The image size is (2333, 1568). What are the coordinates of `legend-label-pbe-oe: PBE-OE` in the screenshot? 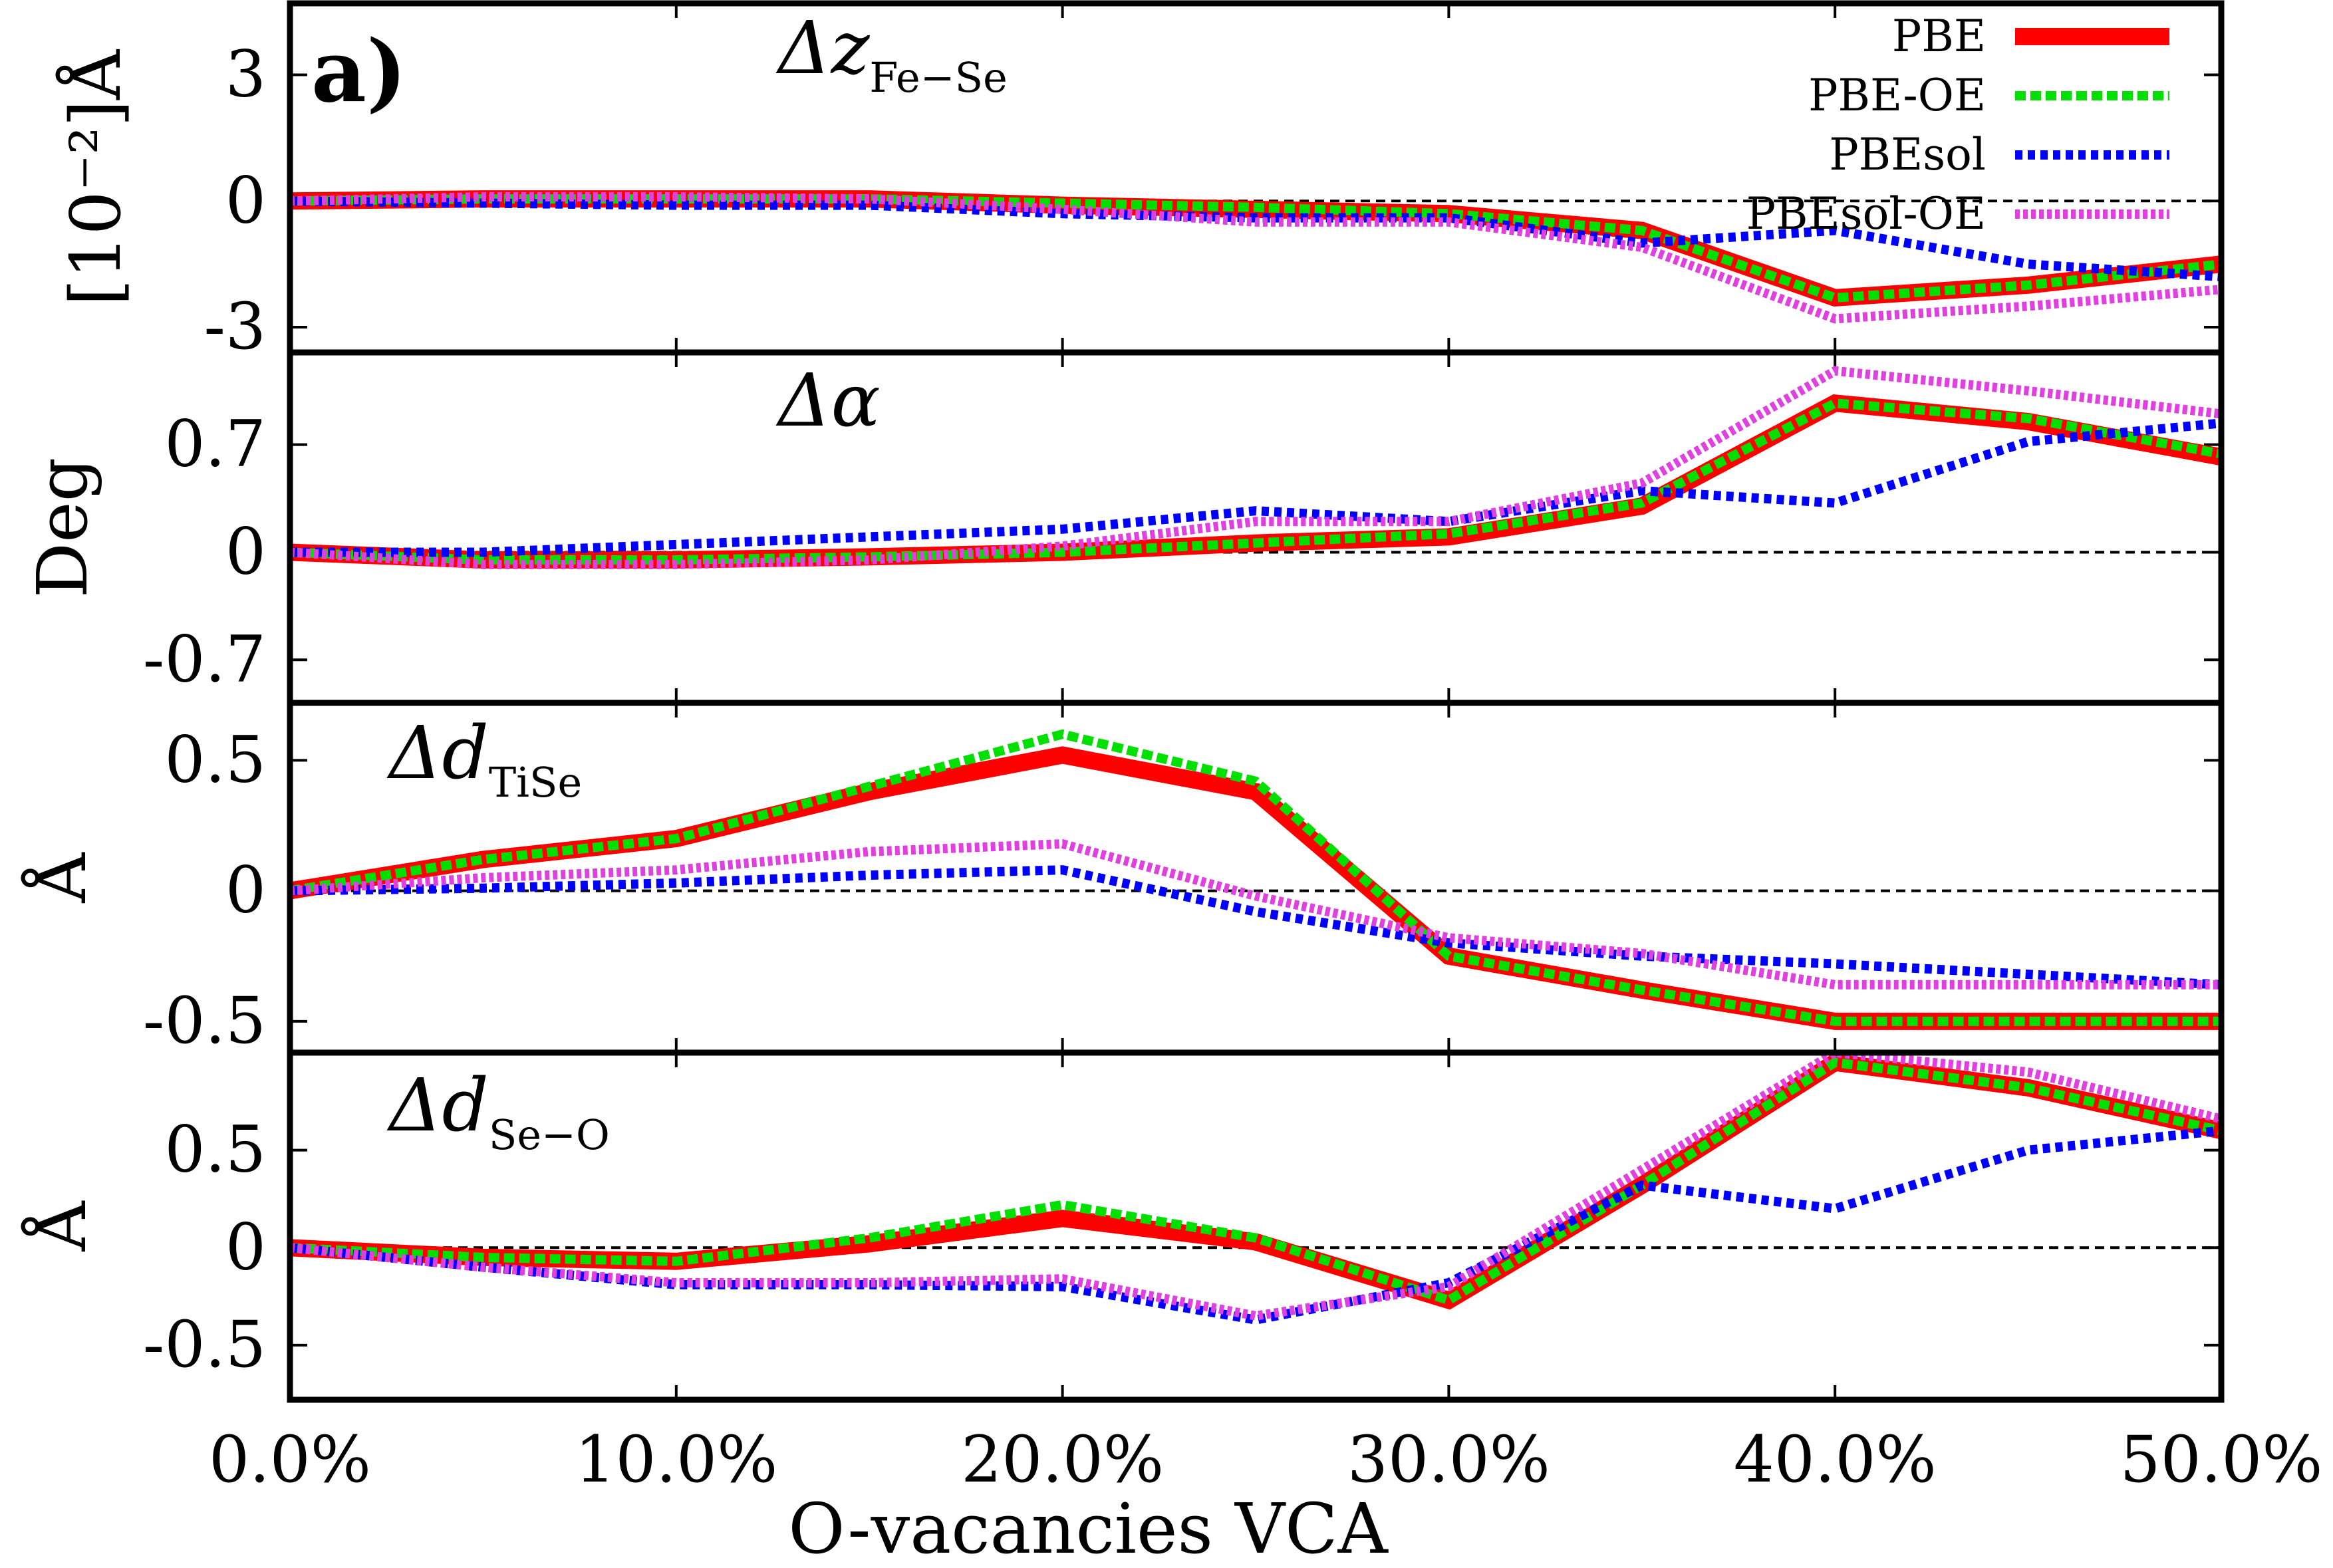 It's located at (1897, 95).